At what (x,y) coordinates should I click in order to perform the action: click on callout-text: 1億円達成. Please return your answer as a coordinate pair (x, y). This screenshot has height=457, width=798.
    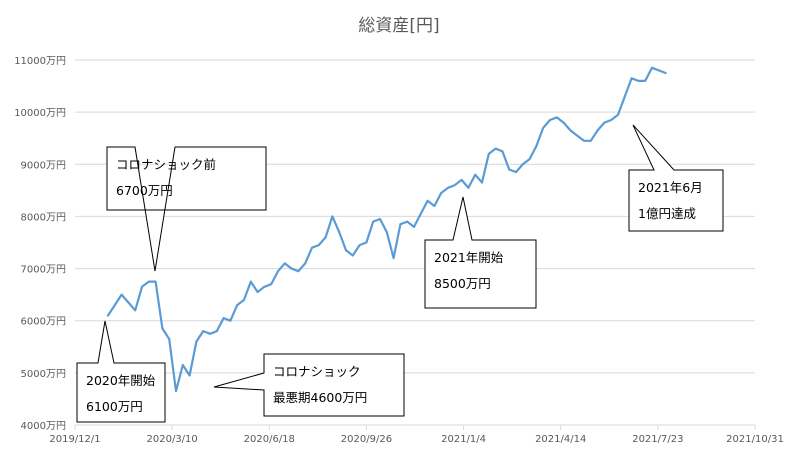
    Looking at the image, I should click on (667, 213).